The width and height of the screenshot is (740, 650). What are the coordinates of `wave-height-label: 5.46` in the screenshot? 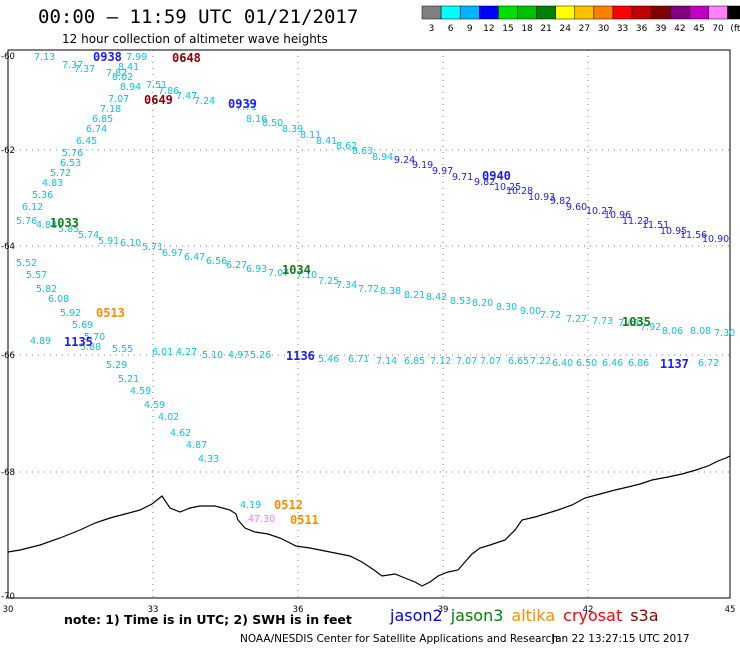 It's located at (328, 359).